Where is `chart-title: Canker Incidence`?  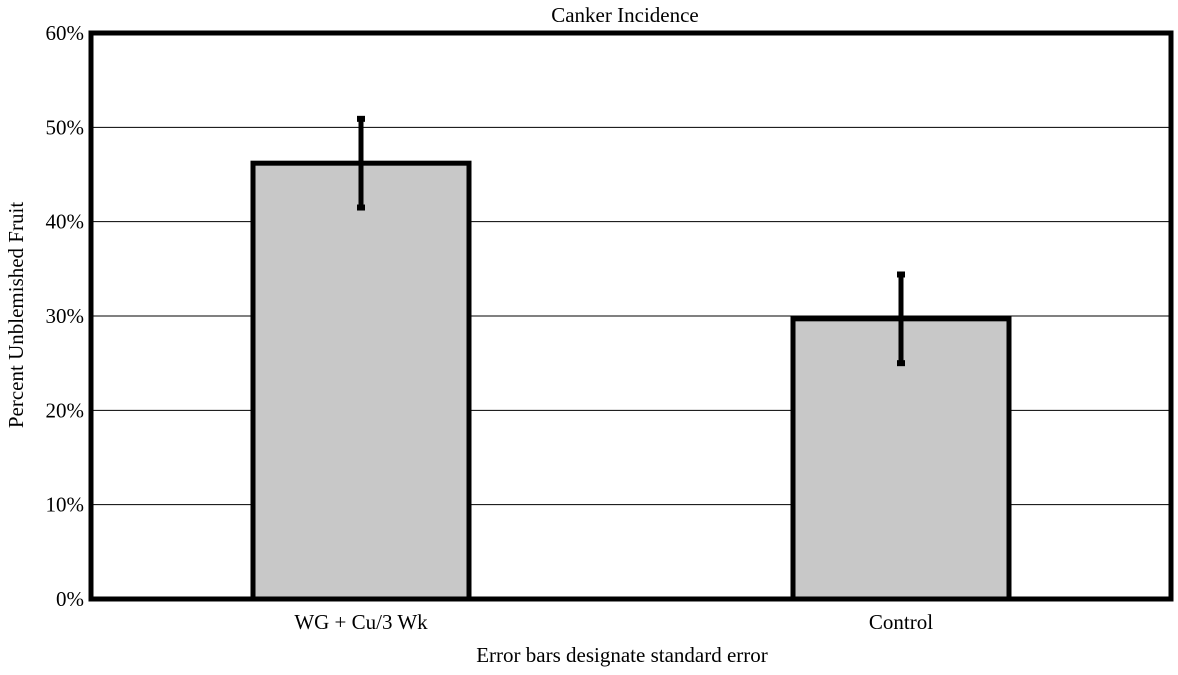
chart-title: Canker Incidence is located at coordinates (625, 15).